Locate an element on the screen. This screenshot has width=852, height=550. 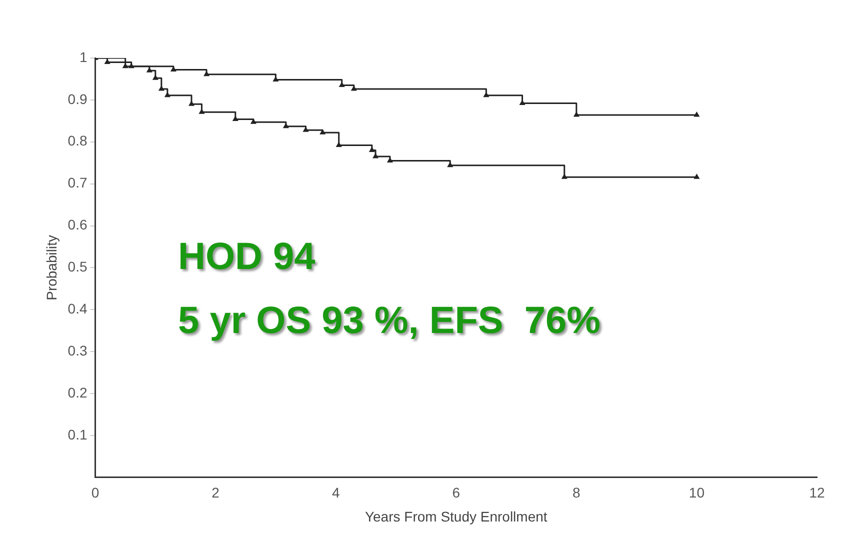
x-tick-label: 8 is located at coordinates (576, 492).